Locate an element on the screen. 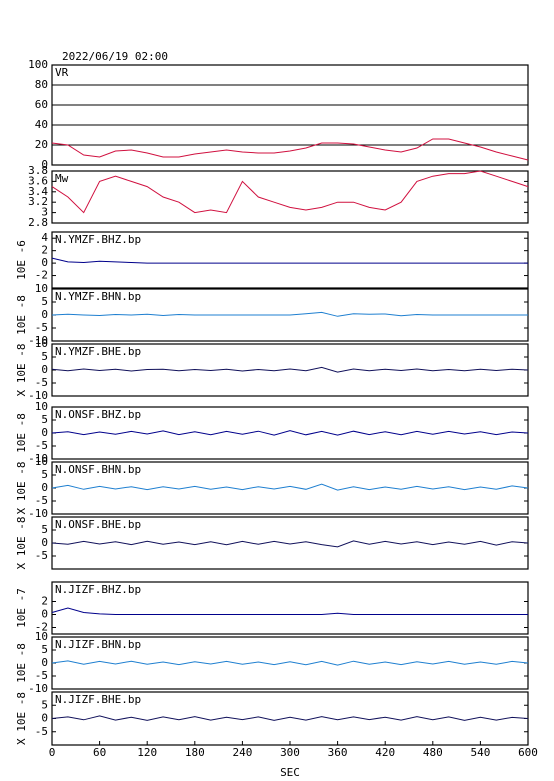 The height and width of the screenshot is (781, 554). trace-name: N.ONSF.BHZ.bp is located at coordinates (98, 414).